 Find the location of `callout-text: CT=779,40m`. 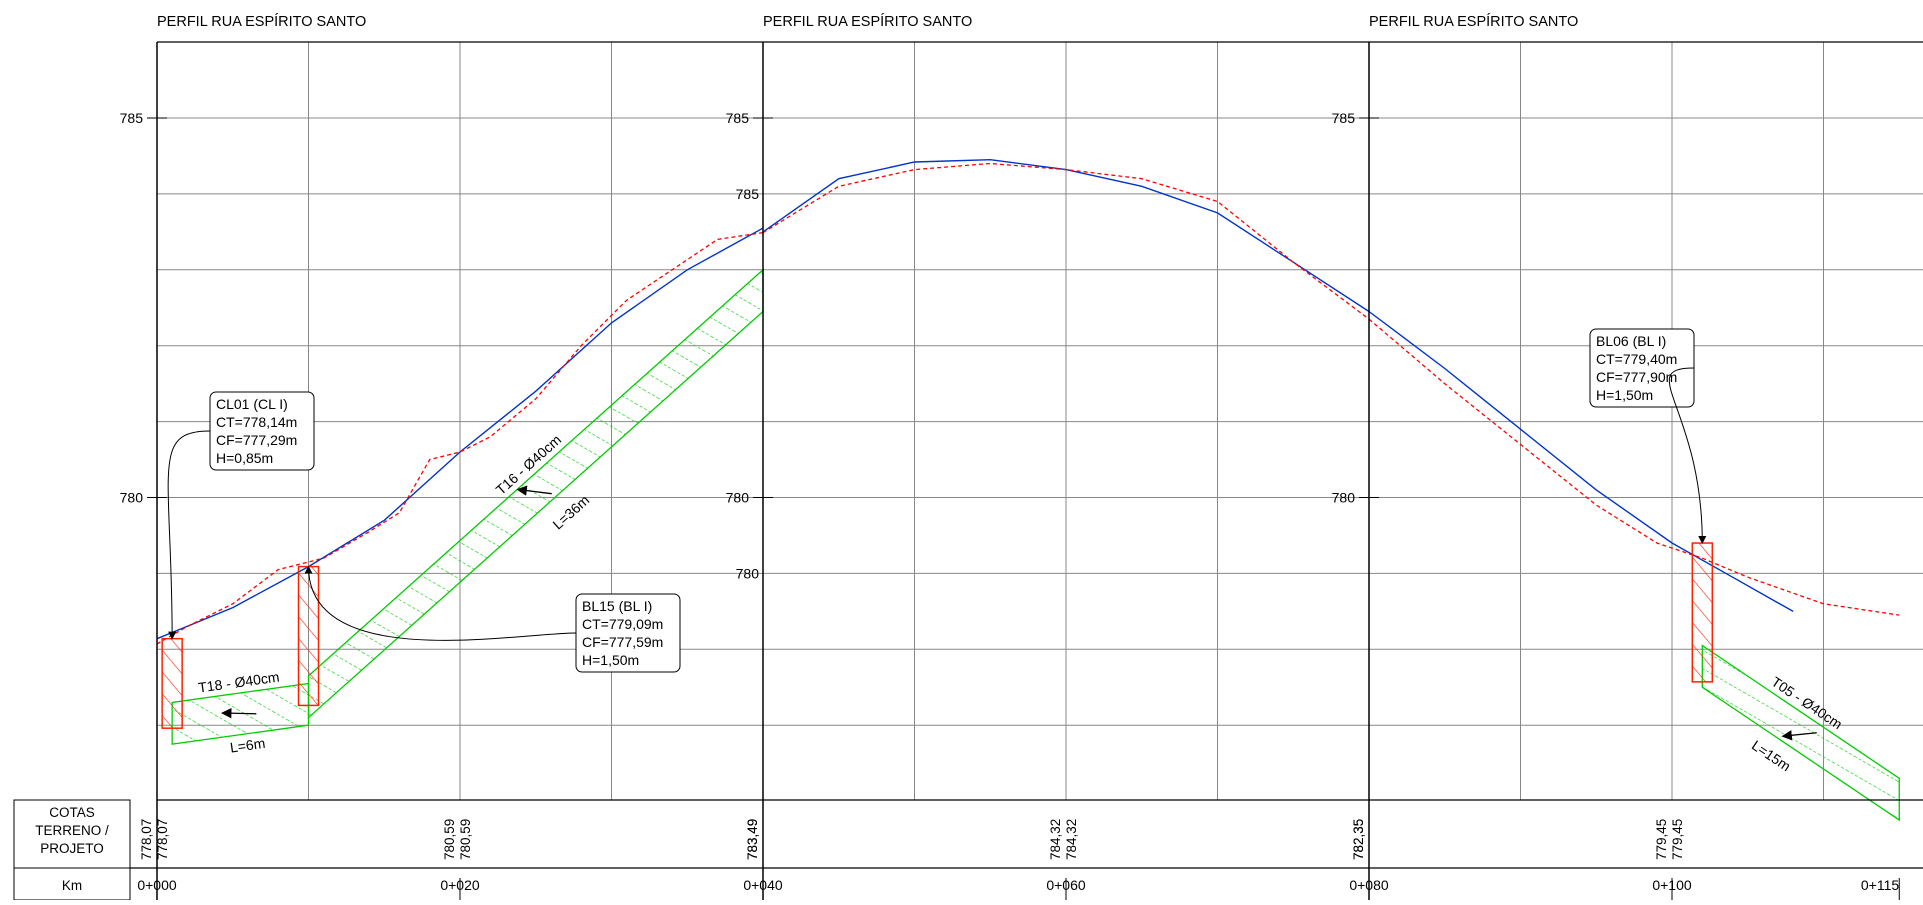

callout-text: CT=779,40m is located at coordinates (1636, 359).